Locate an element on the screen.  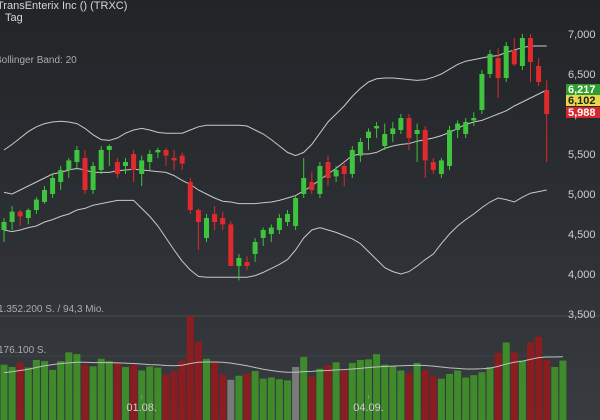
price-marker-label: 6,102 is located at coordinates (582, 101).